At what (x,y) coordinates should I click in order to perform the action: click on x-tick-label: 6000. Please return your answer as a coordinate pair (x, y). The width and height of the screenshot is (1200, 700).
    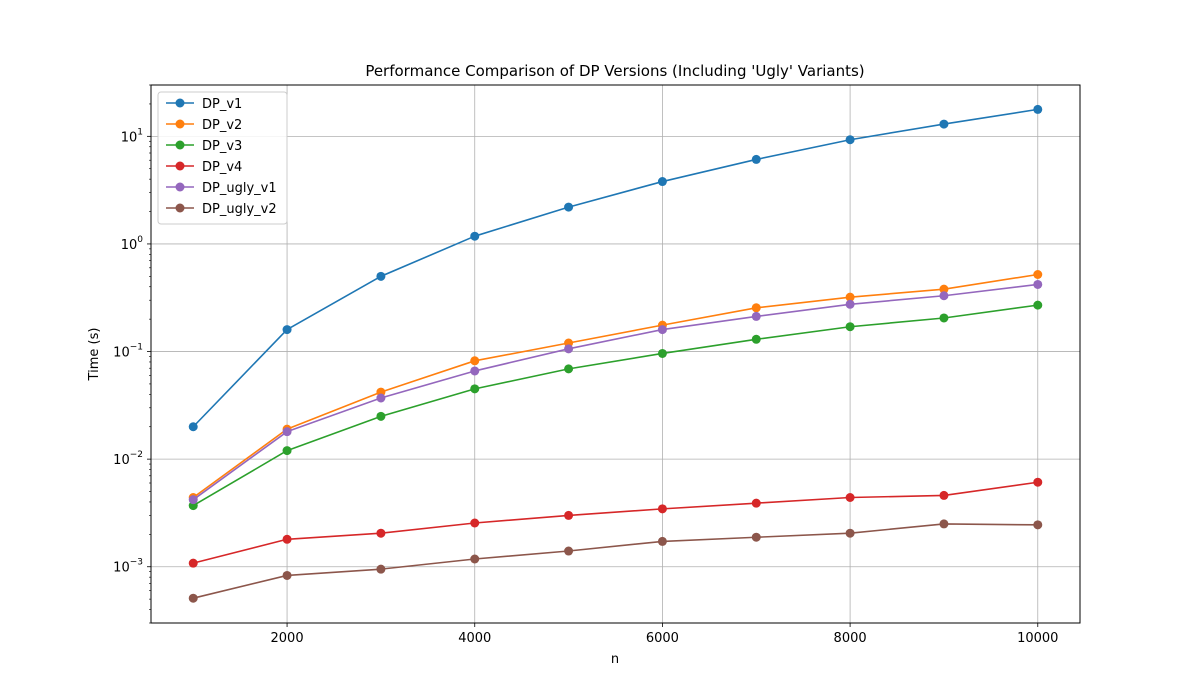
    Looking at the image, I should click on (662, 638).